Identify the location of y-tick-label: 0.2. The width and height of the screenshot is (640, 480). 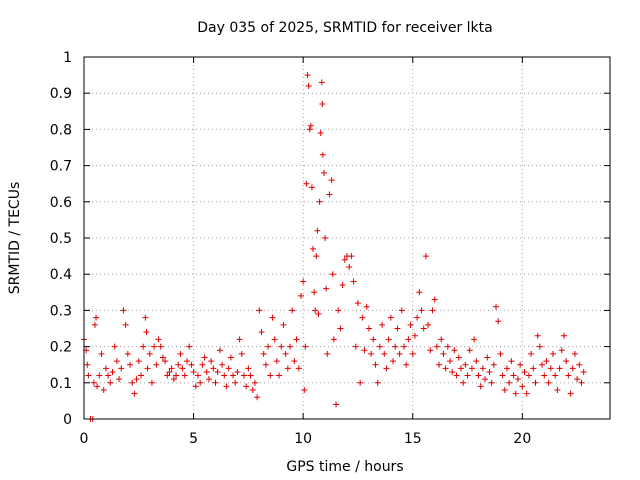
(61, 348).